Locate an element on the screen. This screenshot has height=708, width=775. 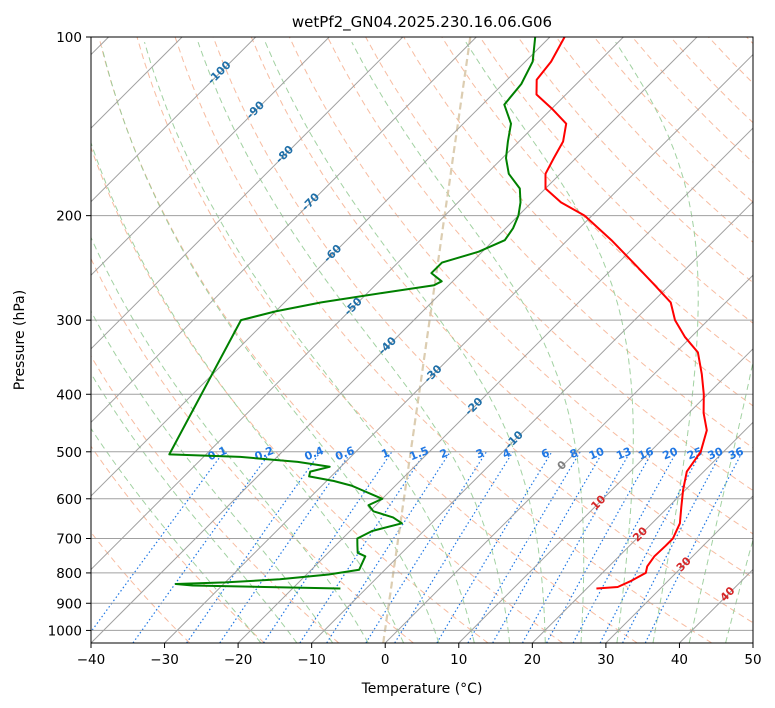
mixing-ratio-label: 8 is located at coordinates (574, 453).